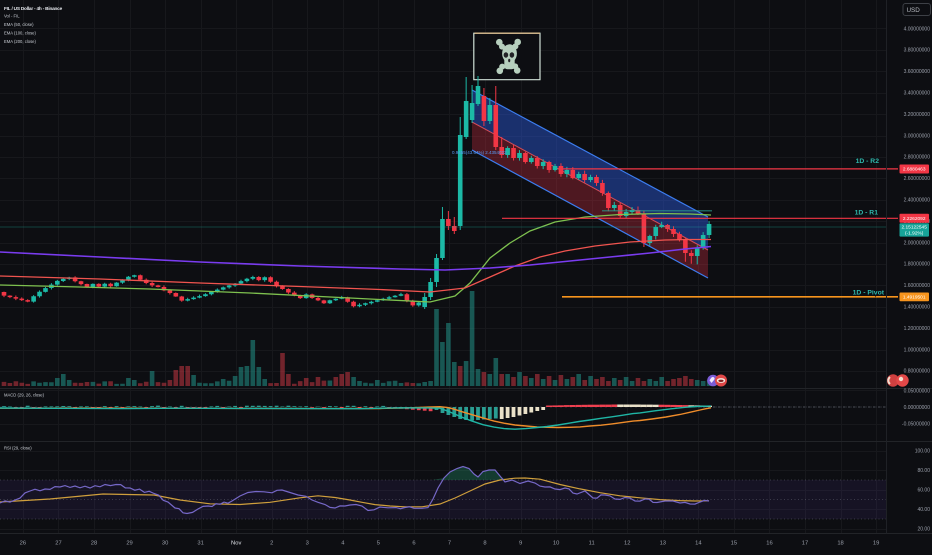  I want to click on svg-text: 60.00, so click(923, 491).